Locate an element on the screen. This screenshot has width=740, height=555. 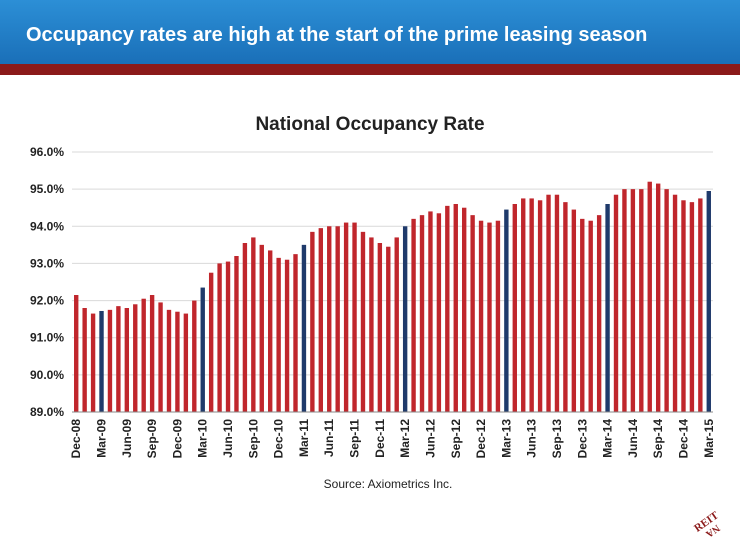
x-tick-label: Sep-13 is located at coordinates (557, 439).